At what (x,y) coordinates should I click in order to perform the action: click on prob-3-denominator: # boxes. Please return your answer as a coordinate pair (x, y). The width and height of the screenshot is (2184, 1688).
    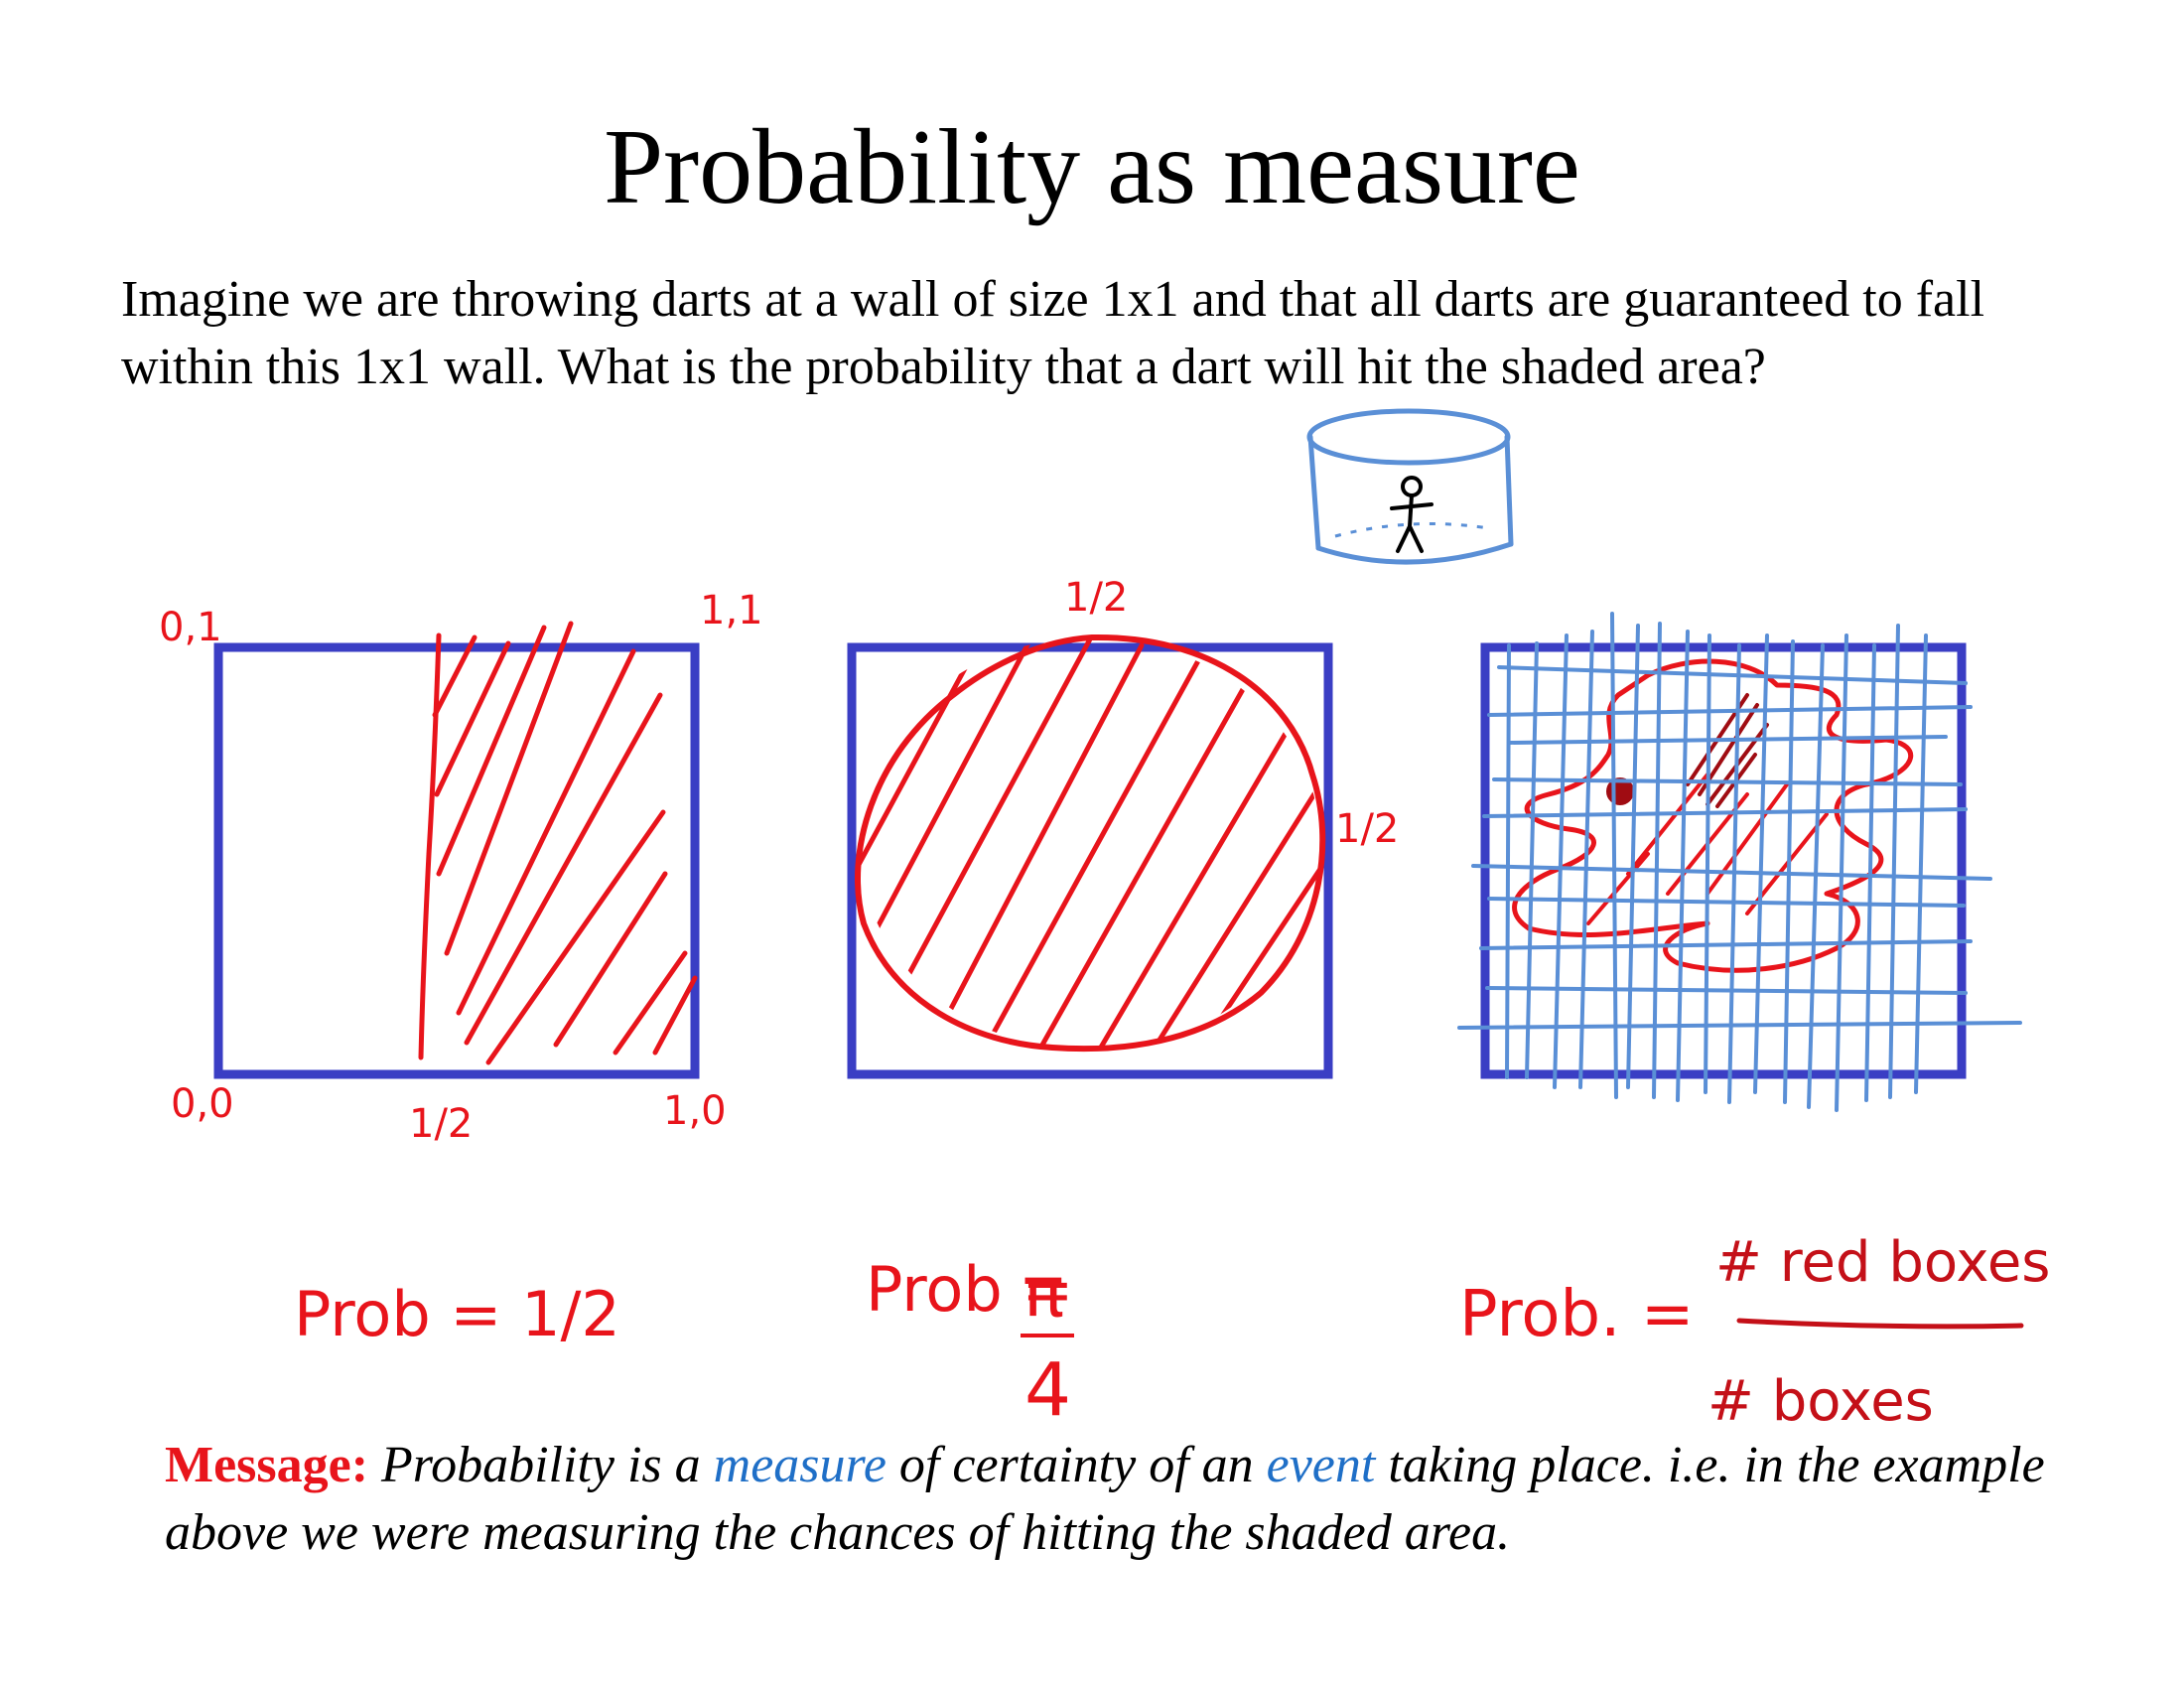
    Looking at the image, I should click on (1820, 1401).